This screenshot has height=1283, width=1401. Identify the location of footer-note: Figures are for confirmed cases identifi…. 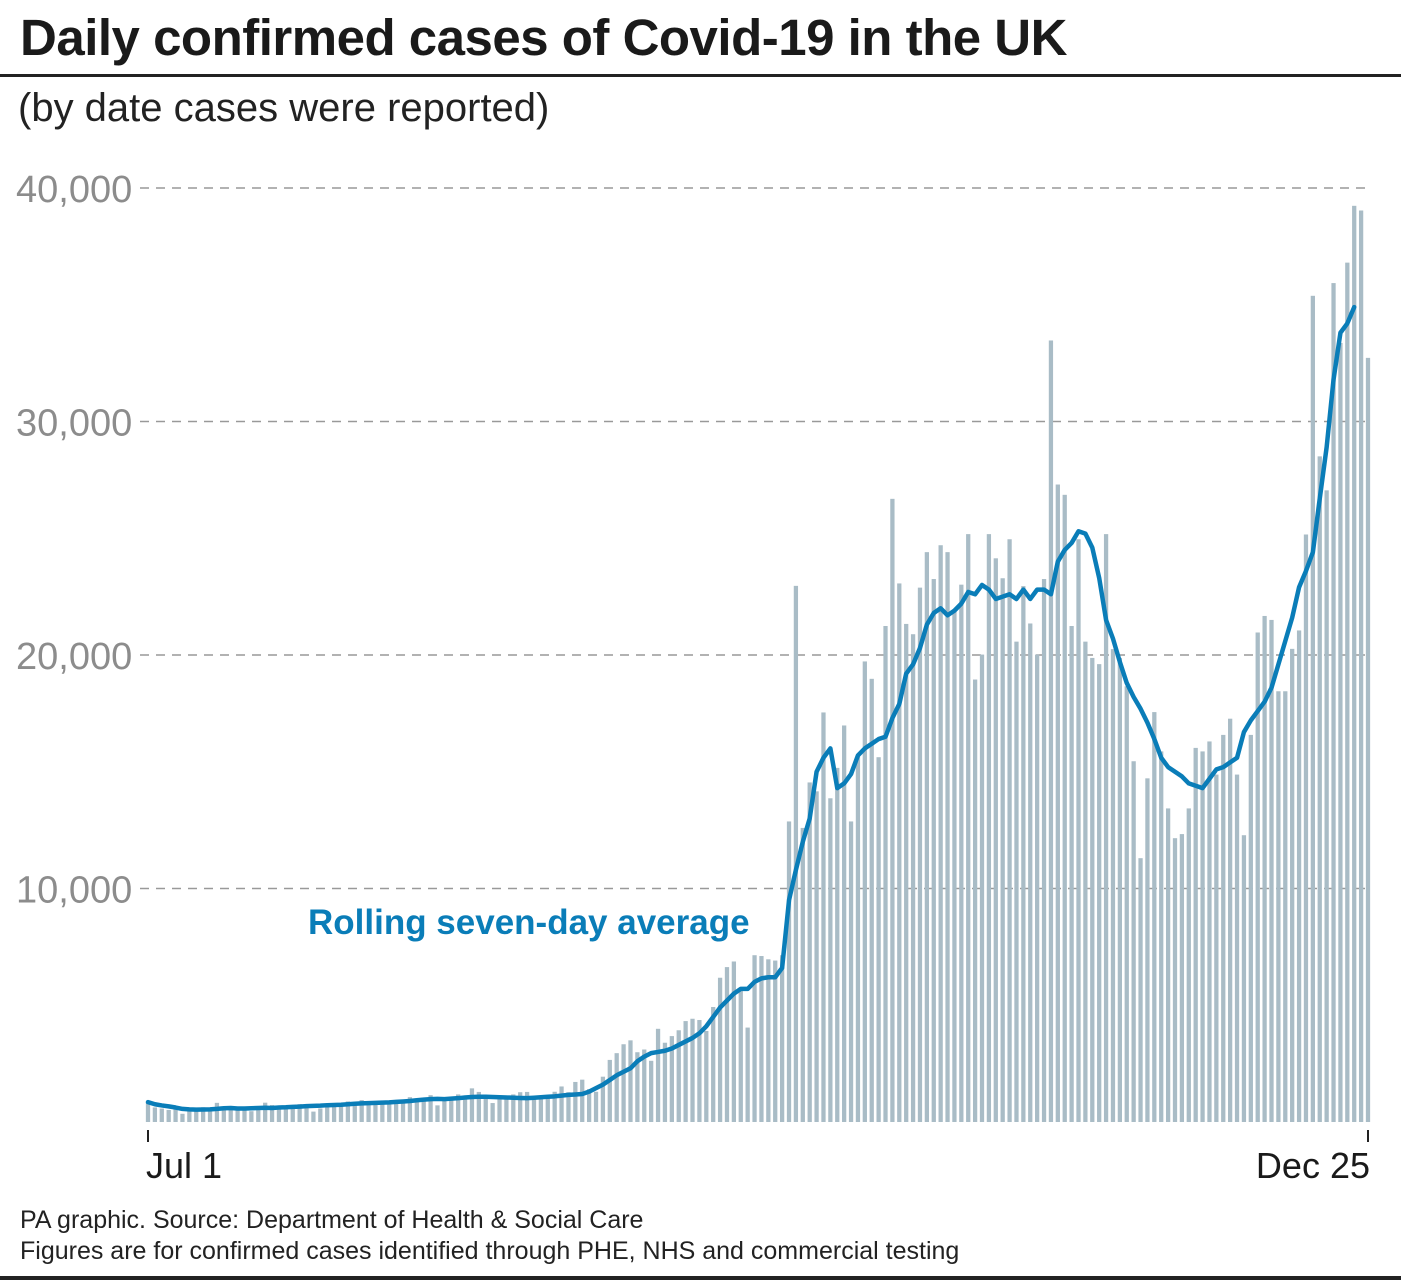
(490, 1251).